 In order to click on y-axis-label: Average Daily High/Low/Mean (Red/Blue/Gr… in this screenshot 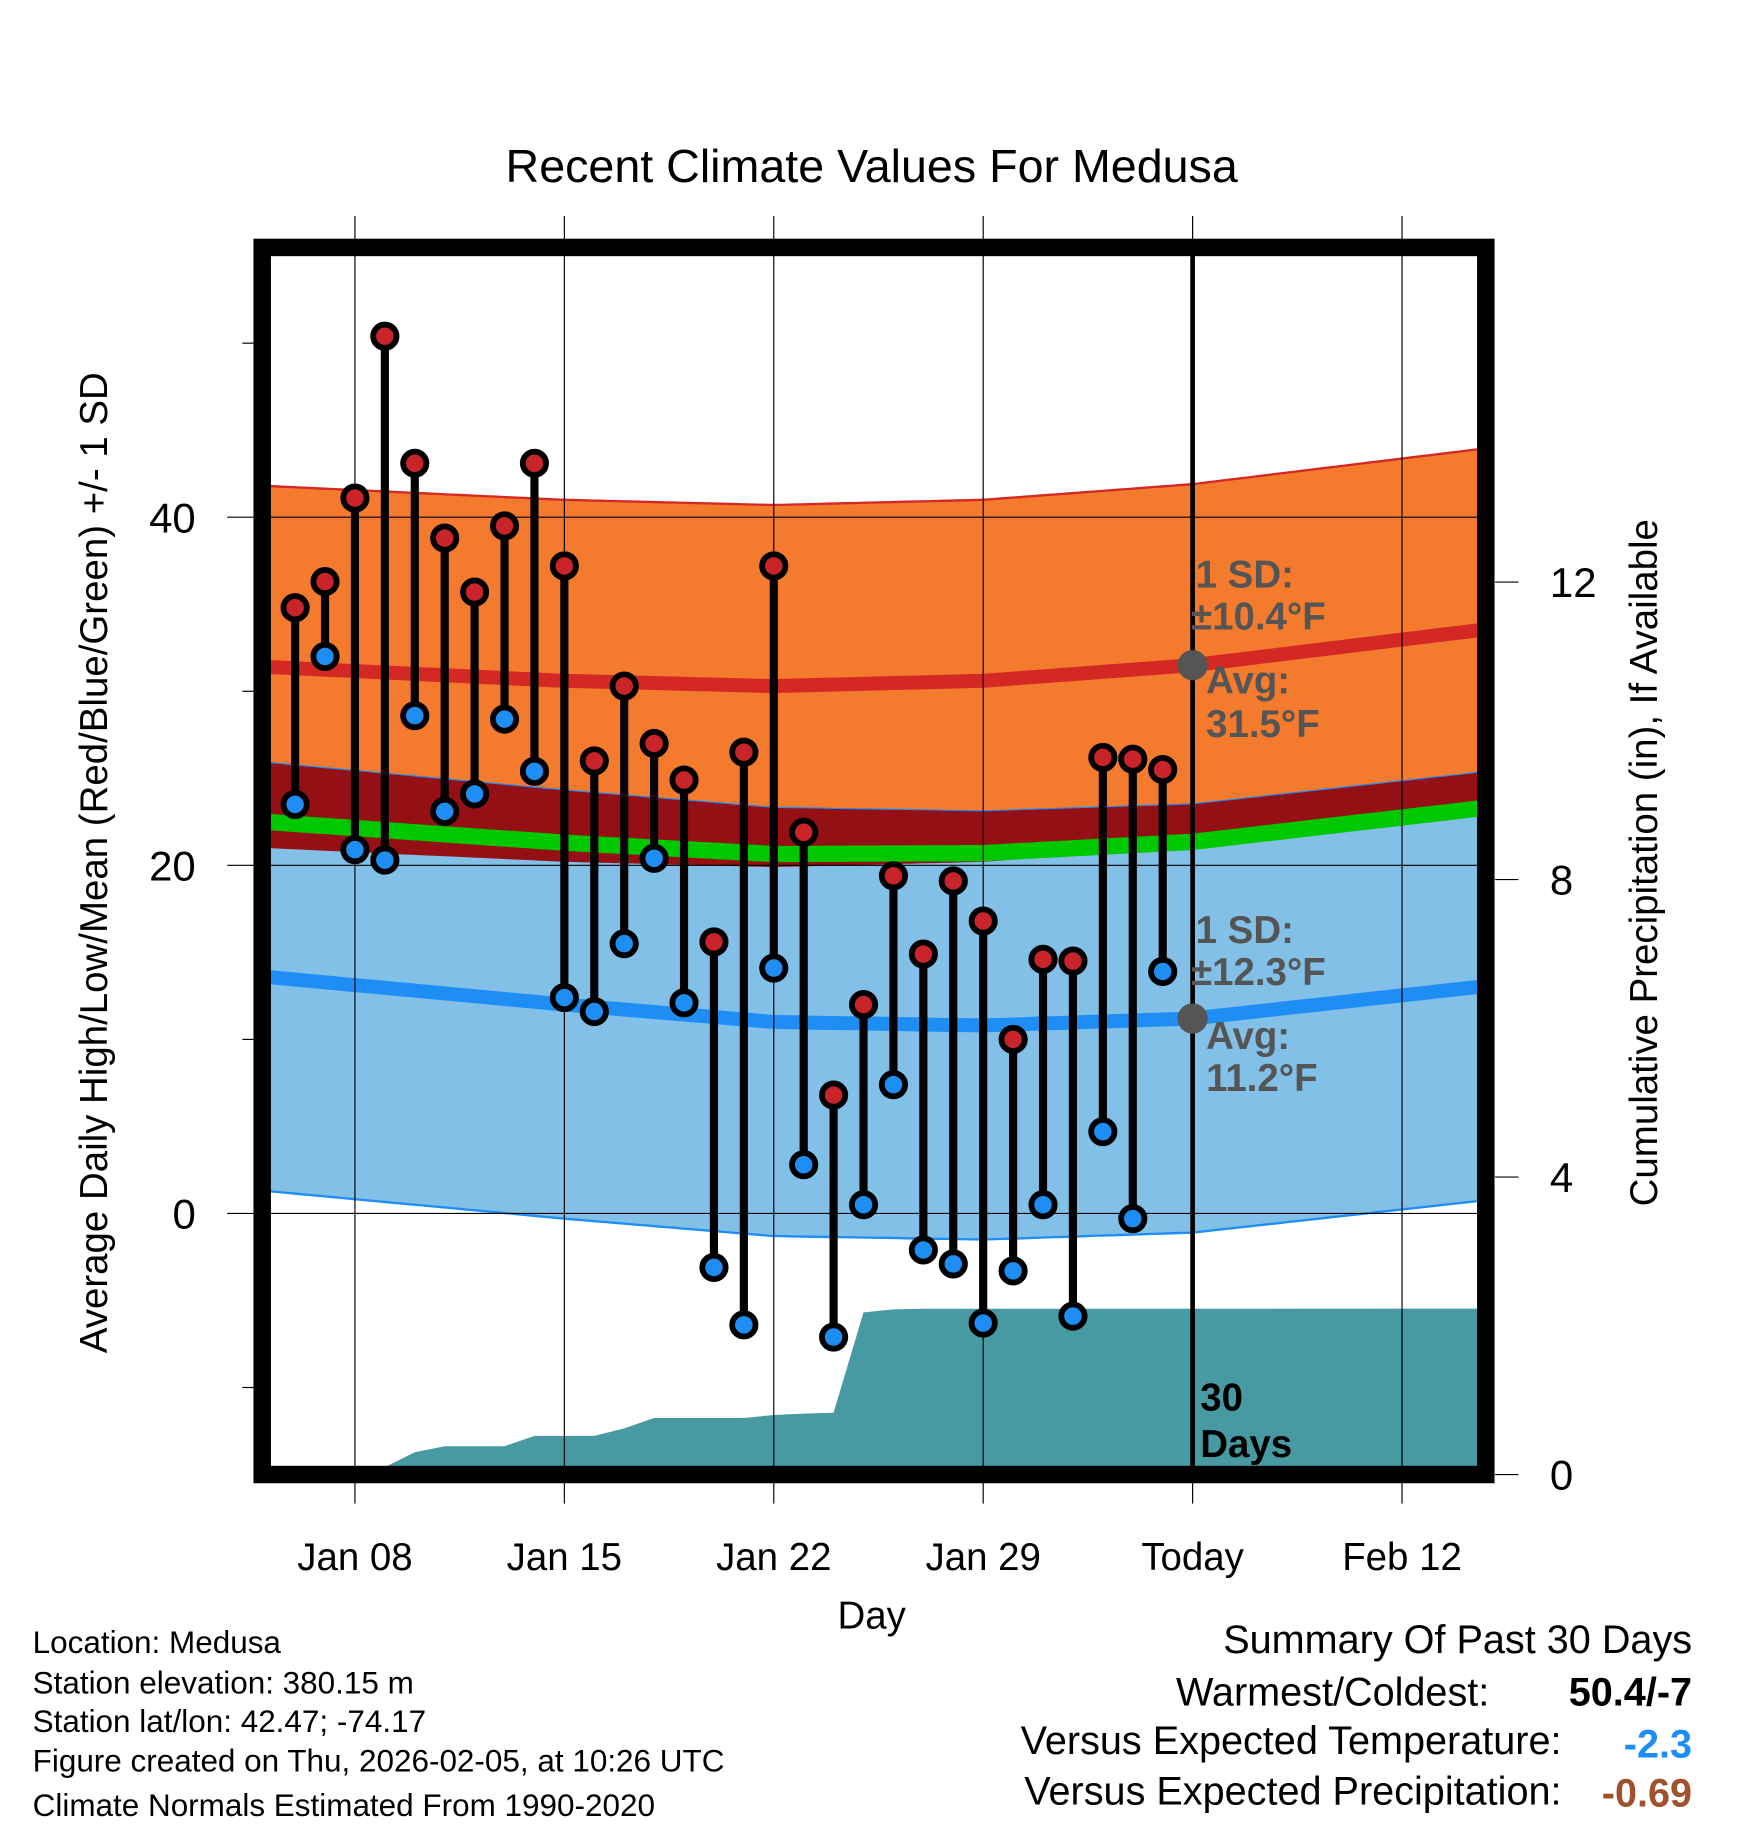, I will do `click(94, 862)`.